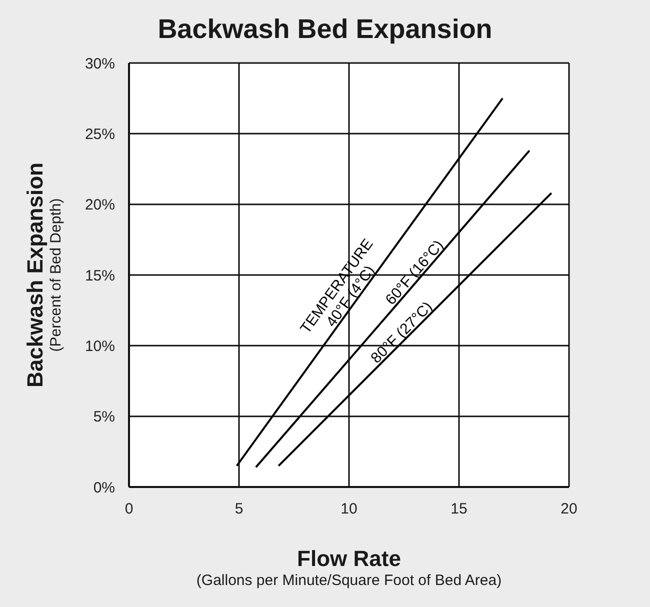 This screenshot has width=650, height=607. Describe the element at coordinates (459, 509) in the screenshot. I see `x-tick-label: 15` at that location.